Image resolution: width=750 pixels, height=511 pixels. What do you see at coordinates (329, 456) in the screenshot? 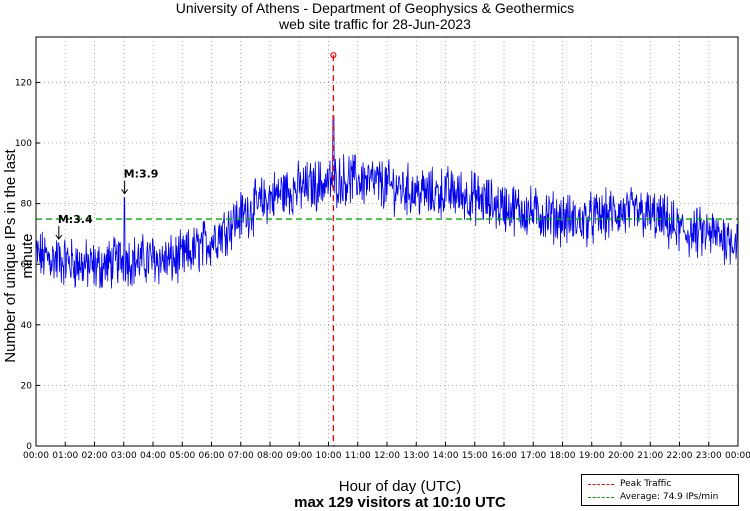
I see `x-tick-label: 10:00` at bounding box center [329, 456].